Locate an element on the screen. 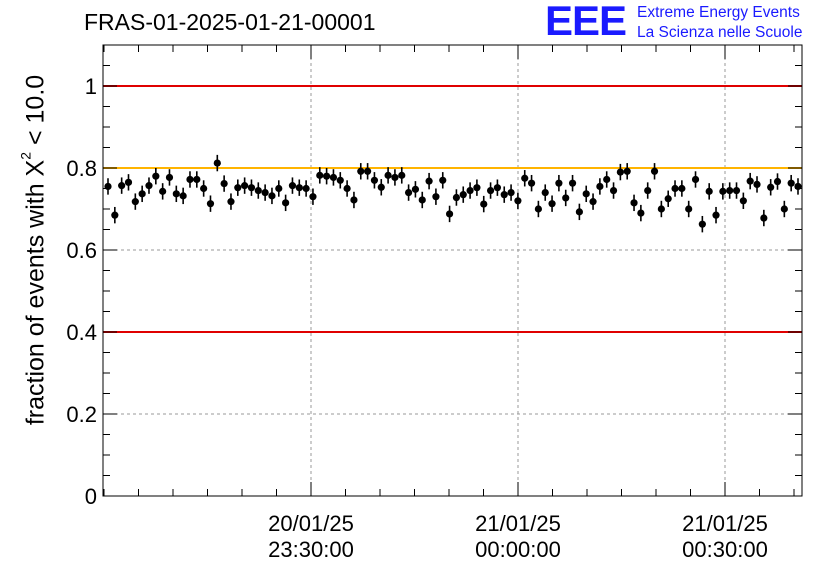 The image size is (836, 572). y-tick-label: 0.6 is located at coordinates (81, 250).